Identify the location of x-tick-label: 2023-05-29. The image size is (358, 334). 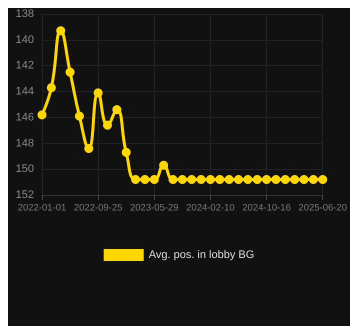
(154, 208).